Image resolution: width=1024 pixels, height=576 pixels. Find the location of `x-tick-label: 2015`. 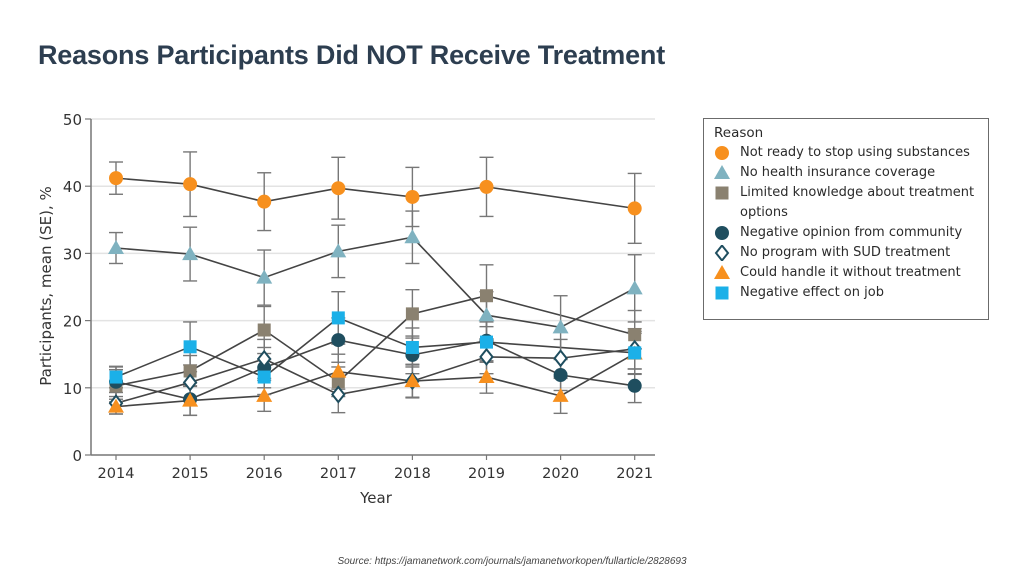

x-tick-label: 2015 is located at coordinates (190, 474).